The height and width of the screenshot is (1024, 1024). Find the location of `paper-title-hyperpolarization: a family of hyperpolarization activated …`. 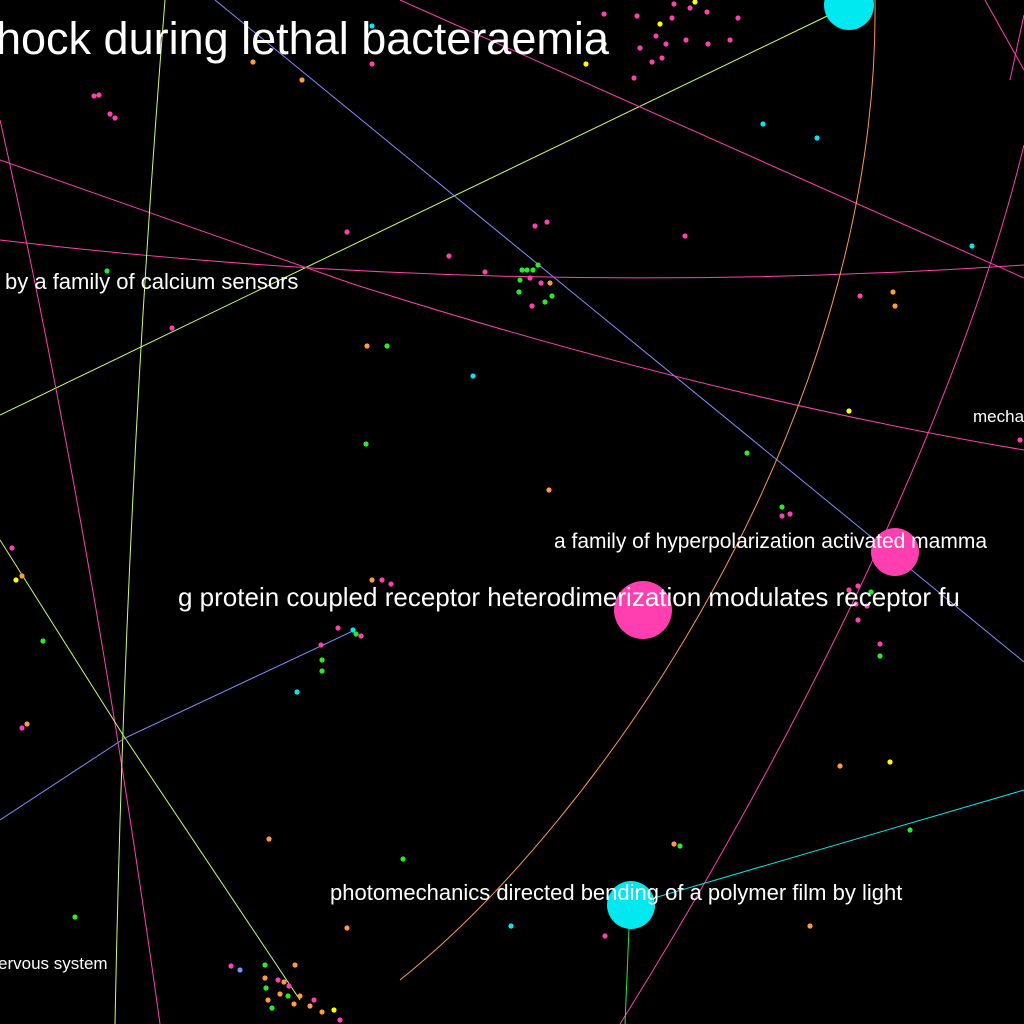

paper-title-hyperpolarization: a family of hyperpolarization activated … is located at coordinates (770, 541).